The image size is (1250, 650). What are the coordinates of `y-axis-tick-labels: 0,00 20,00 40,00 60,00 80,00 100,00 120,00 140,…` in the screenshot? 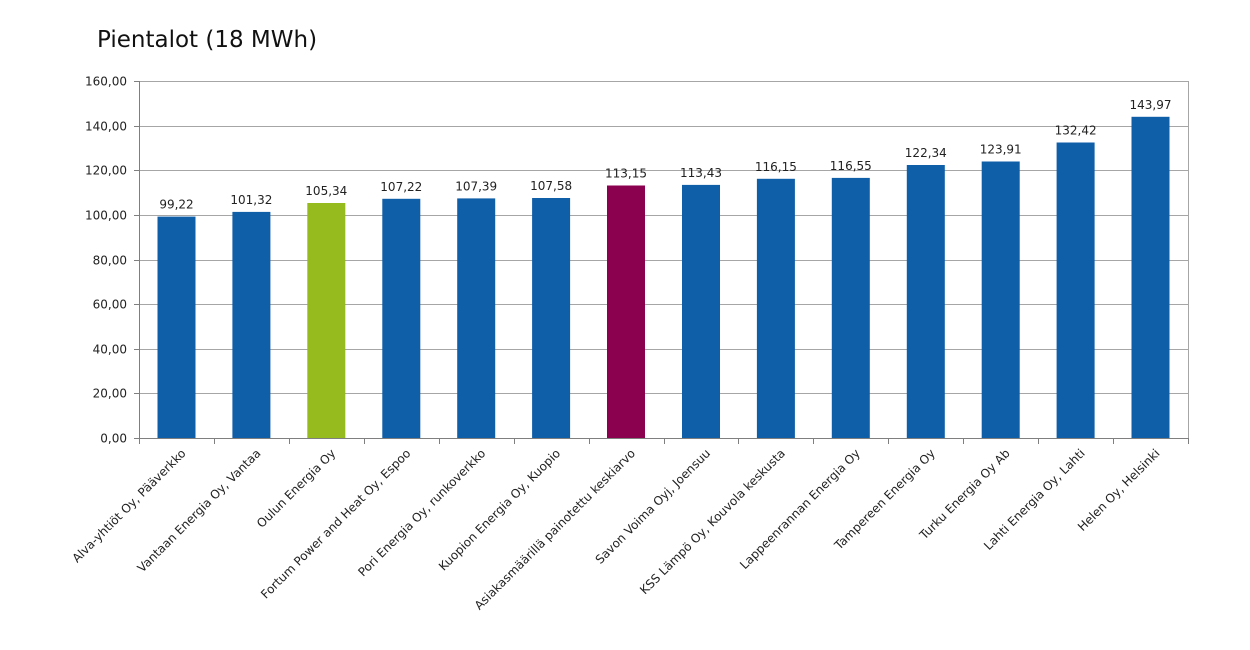 It's located at (106, 260).